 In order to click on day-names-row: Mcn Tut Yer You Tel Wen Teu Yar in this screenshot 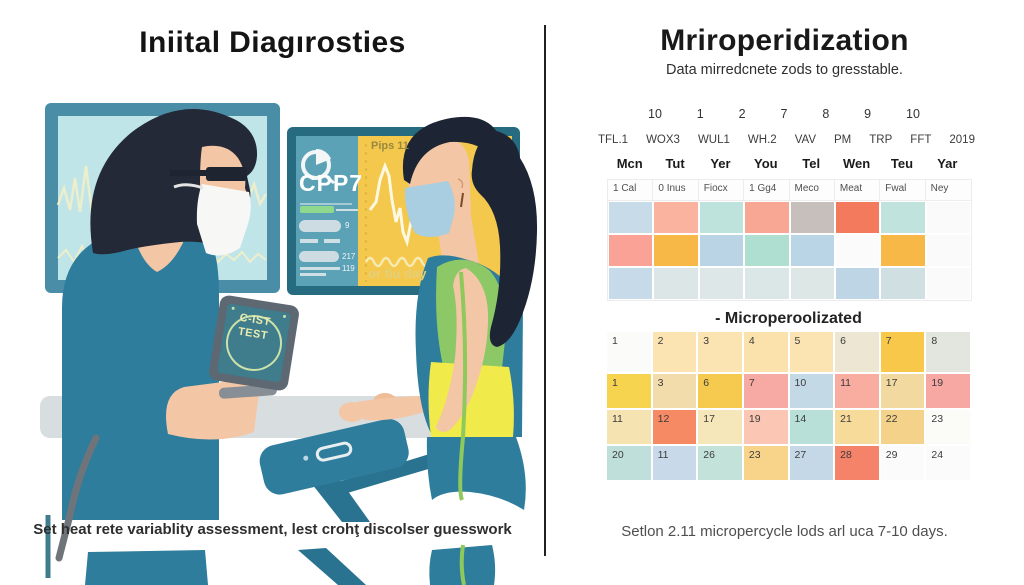, I will do `click(788, 163)`.